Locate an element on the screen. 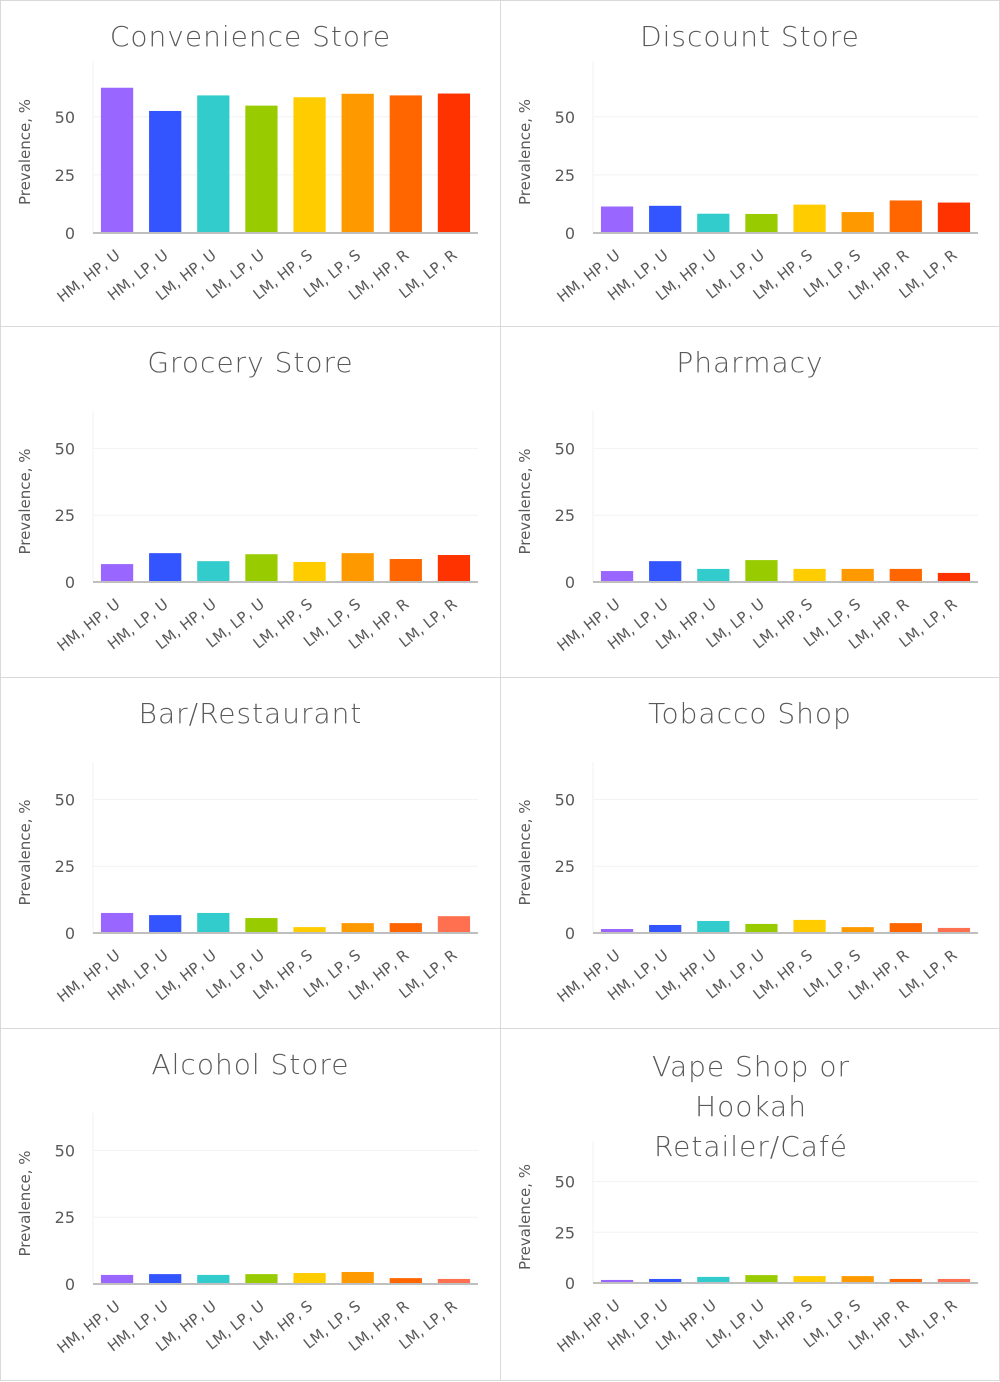 This screenshot has height=1382, width=1000. chart-title: Bar/Restaurant is located at coordinates (250, 713).